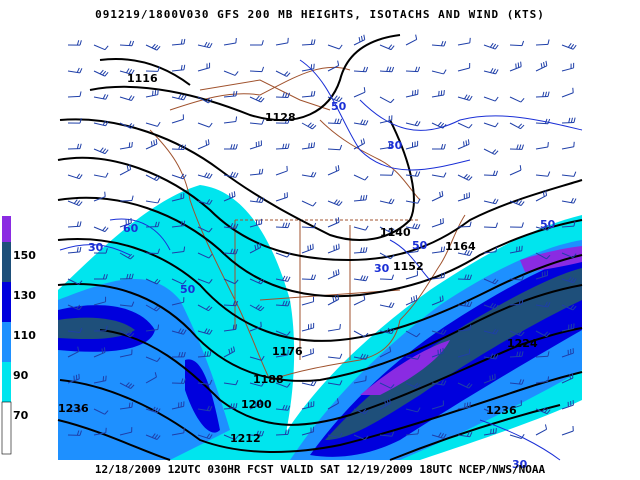 The width and height of the screenshot is (640, 480). What do you see at coordinates (287, 351) in the screenshot?
I see `height-label: 1176` at bounding box center [287, 351].